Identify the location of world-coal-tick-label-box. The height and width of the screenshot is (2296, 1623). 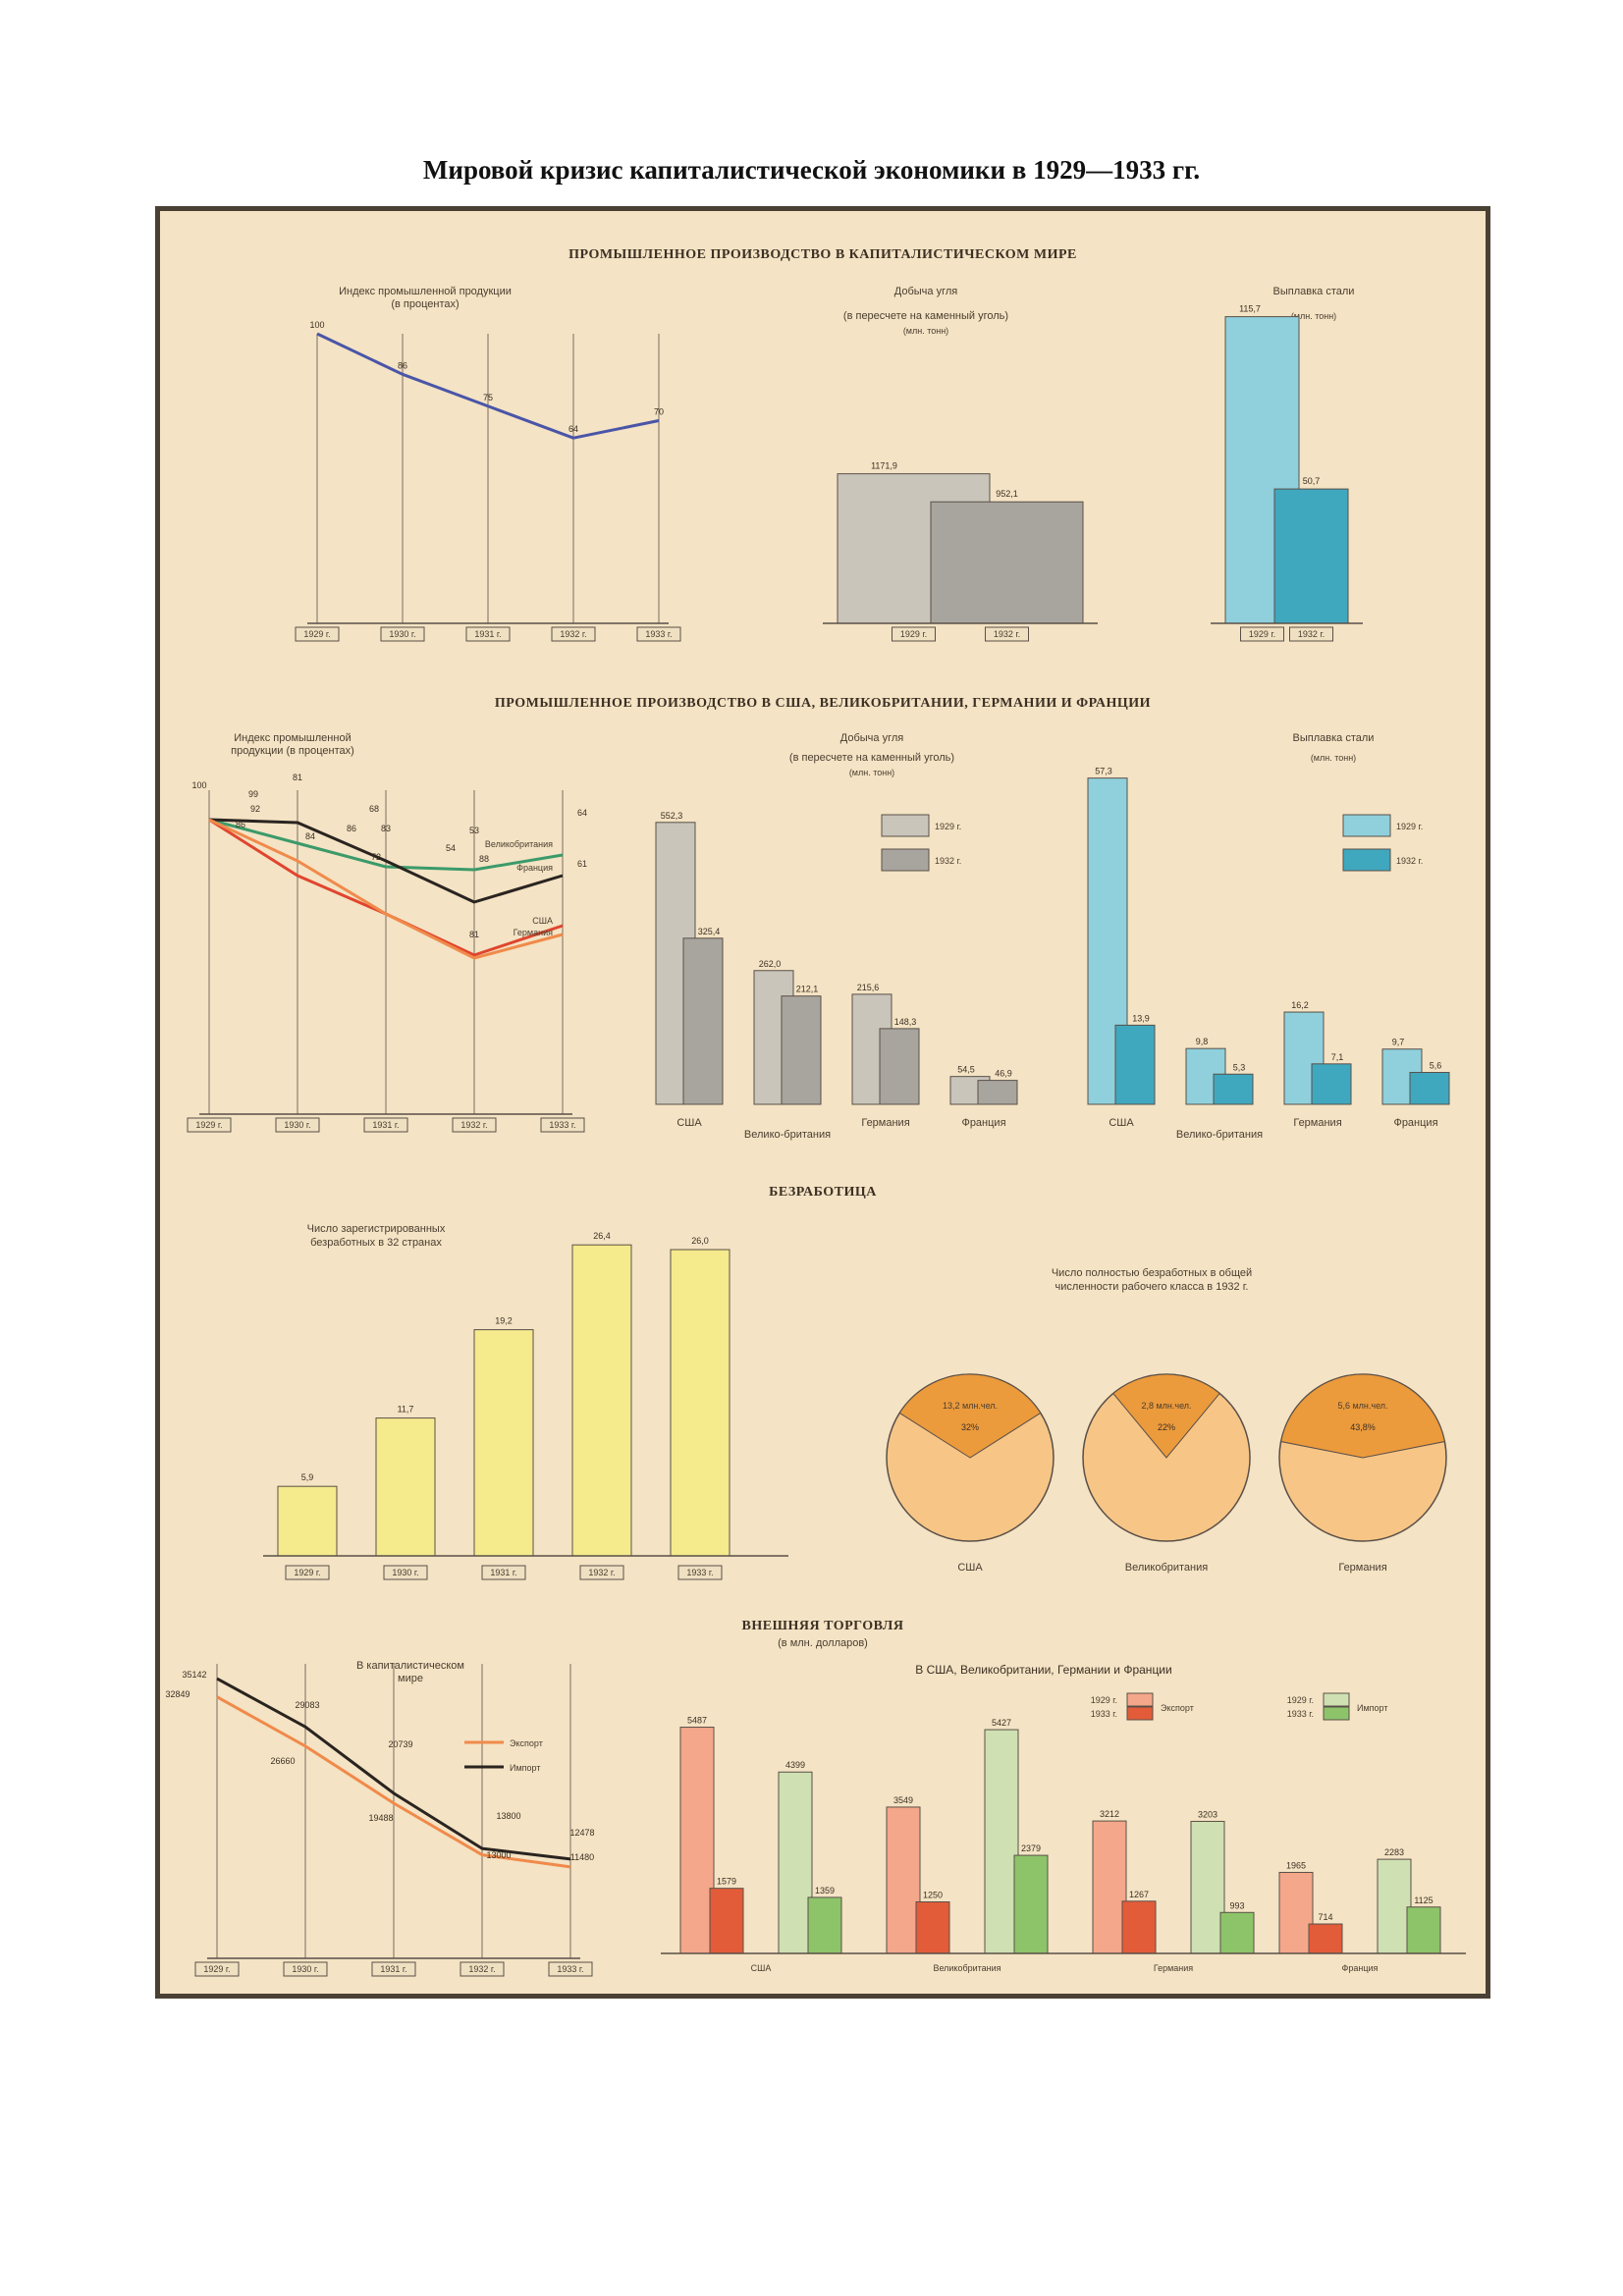
(914, 634).